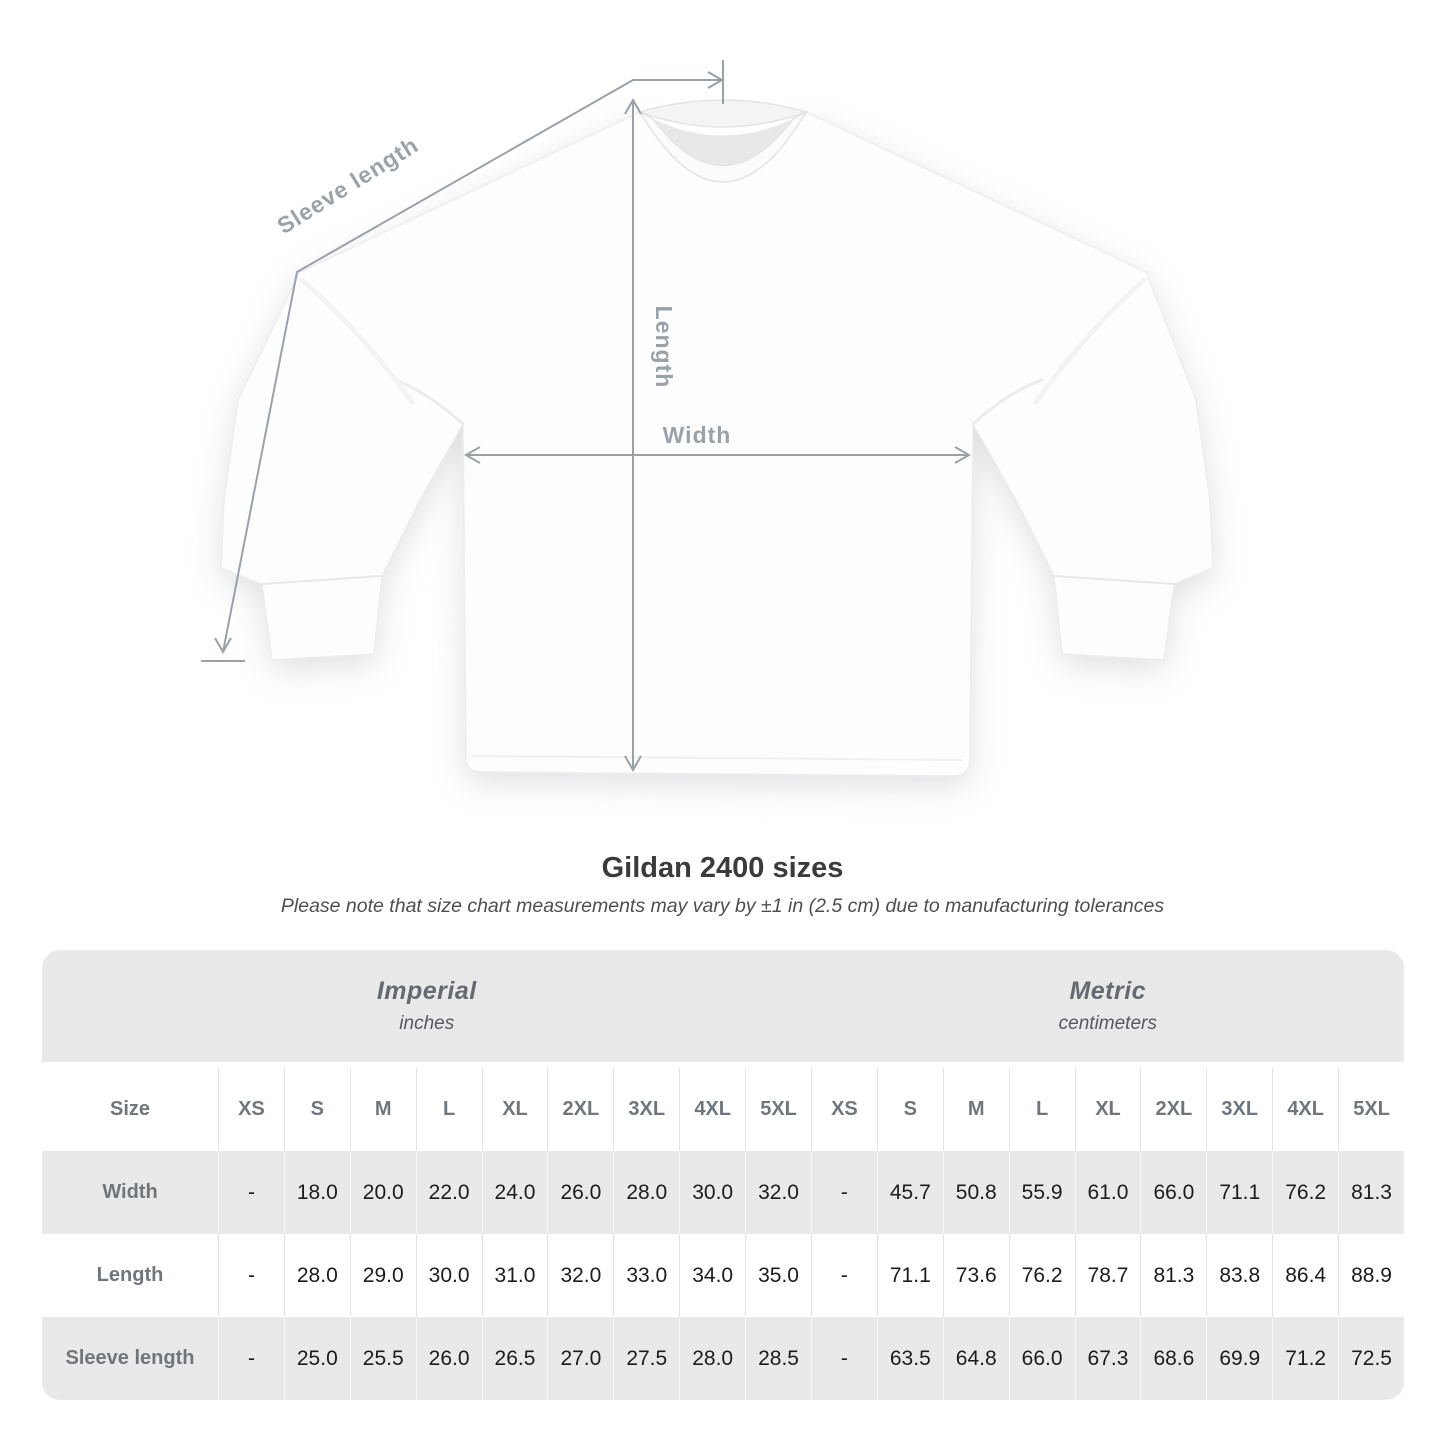 The height and width of the screenshot is (1445, 1445). What do you see at coordinates (580, 1192) in the screenshot?
I see `width-imperial-2xl: 26.0` at bounding box center [580, 1192].